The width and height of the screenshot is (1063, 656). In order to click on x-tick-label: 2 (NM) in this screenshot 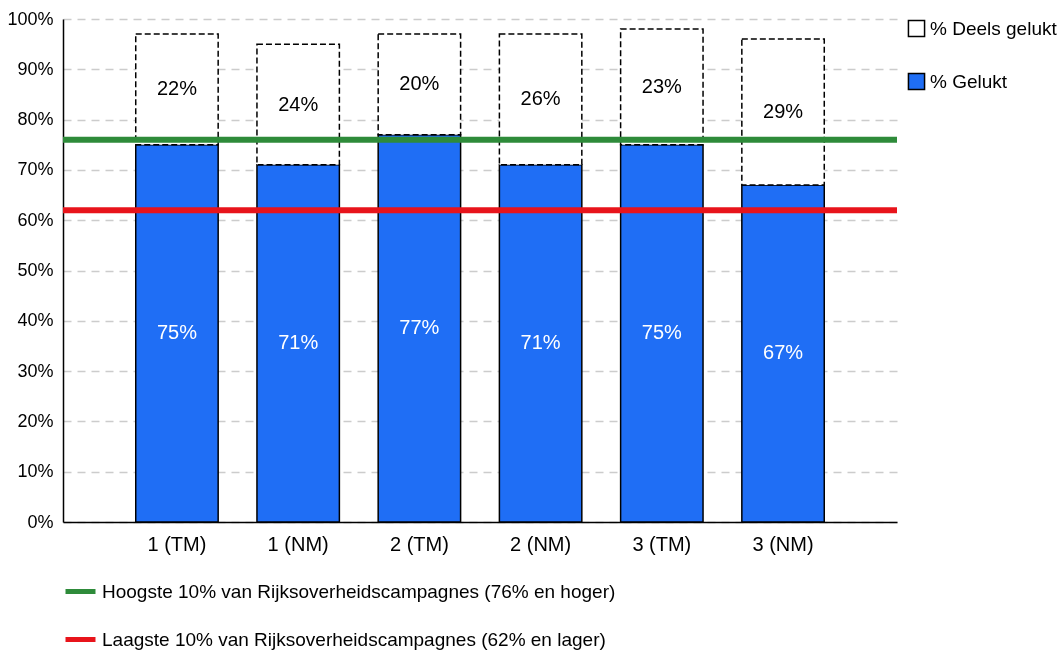, I will do `click(541, 543)`.